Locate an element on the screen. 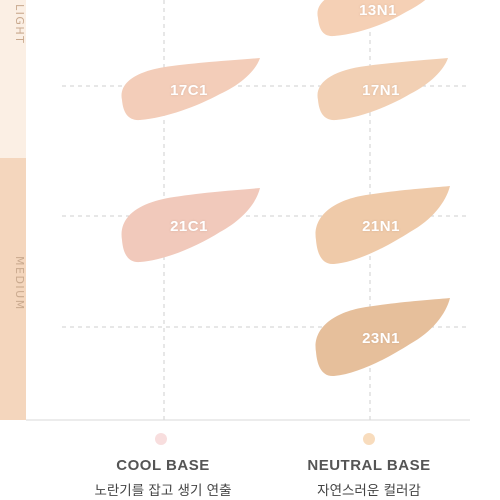 The width and height of the screenshot is (500, 500). swatch-13n1: 13N1 is located at coordinates (378, 21).